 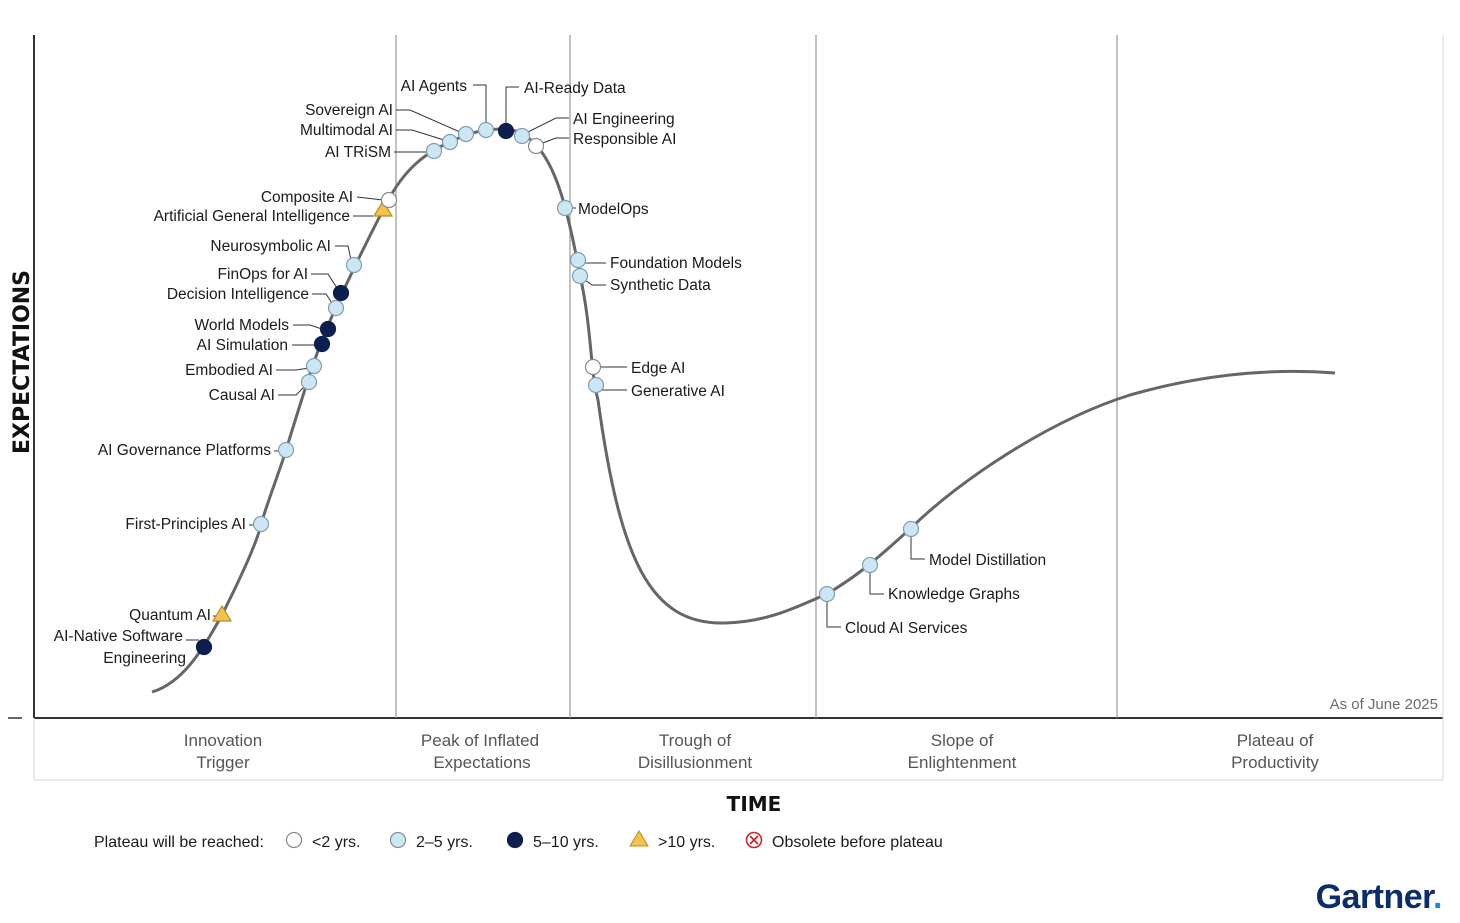 I want to click on technology-item: World Models, so click(x=266, y=327).